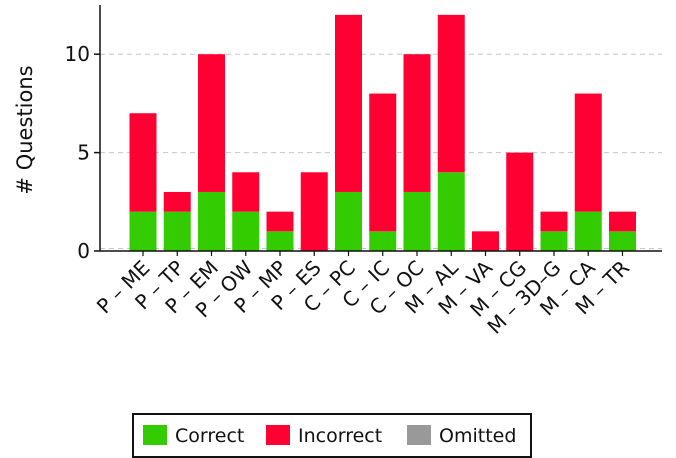 The image size is (676, 458). Describe the element at coordinates (340, 436) in the screenshot. I see `legend-label-incorrect: Incorrect` at that location.